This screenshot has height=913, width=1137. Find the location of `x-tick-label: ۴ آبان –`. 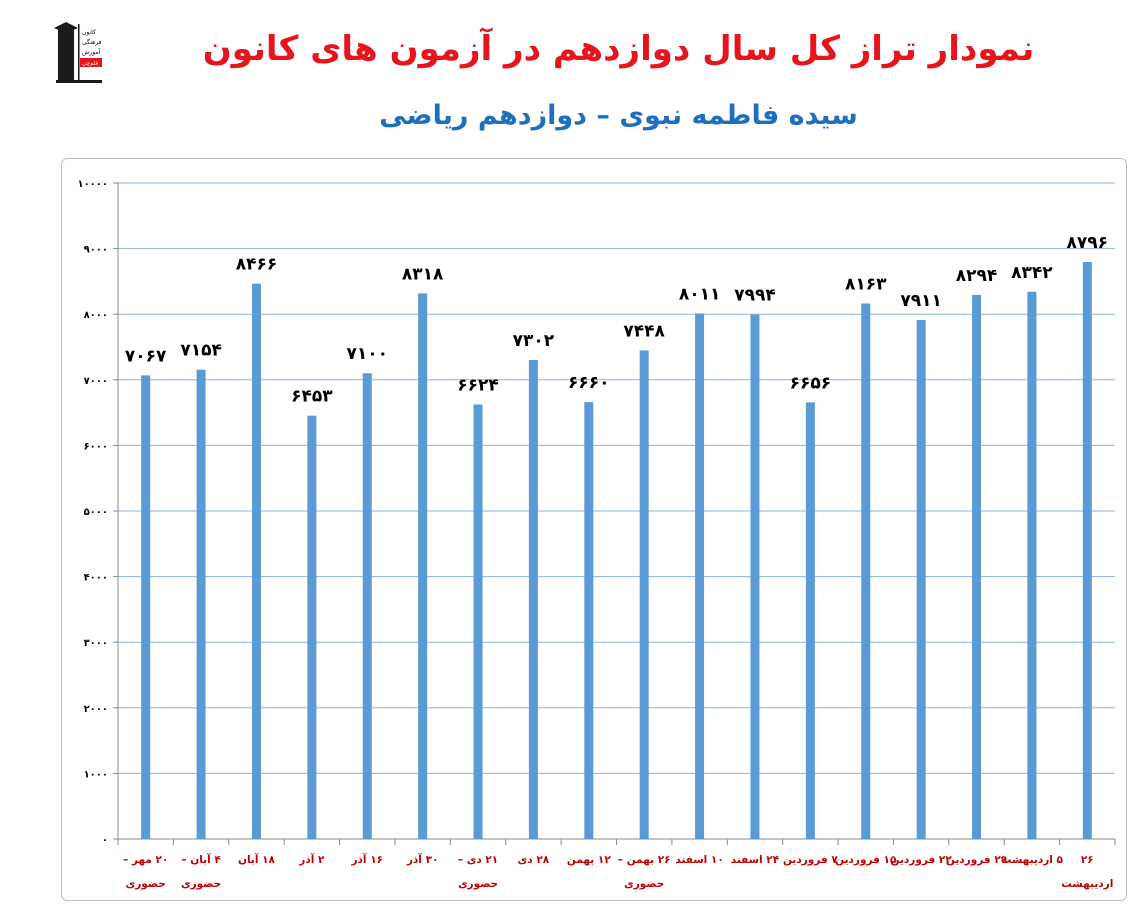

x-tick-label: ۴ آبان – is located at coordinates (201, 859).